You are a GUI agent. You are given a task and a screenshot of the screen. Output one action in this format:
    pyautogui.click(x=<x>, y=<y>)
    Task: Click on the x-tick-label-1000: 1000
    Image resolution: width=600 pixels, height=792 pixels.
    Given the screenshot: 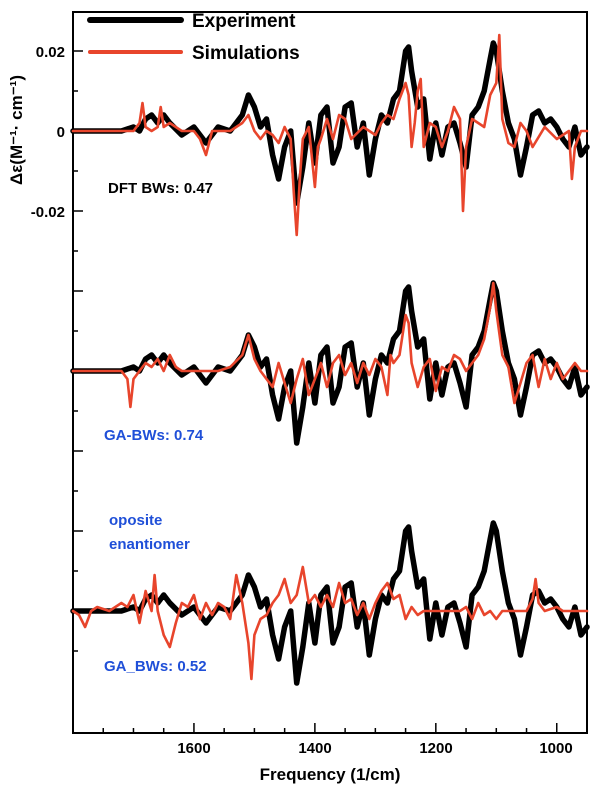 What is the action you would take?
    pyautogui.click(x=555, y=748)
    